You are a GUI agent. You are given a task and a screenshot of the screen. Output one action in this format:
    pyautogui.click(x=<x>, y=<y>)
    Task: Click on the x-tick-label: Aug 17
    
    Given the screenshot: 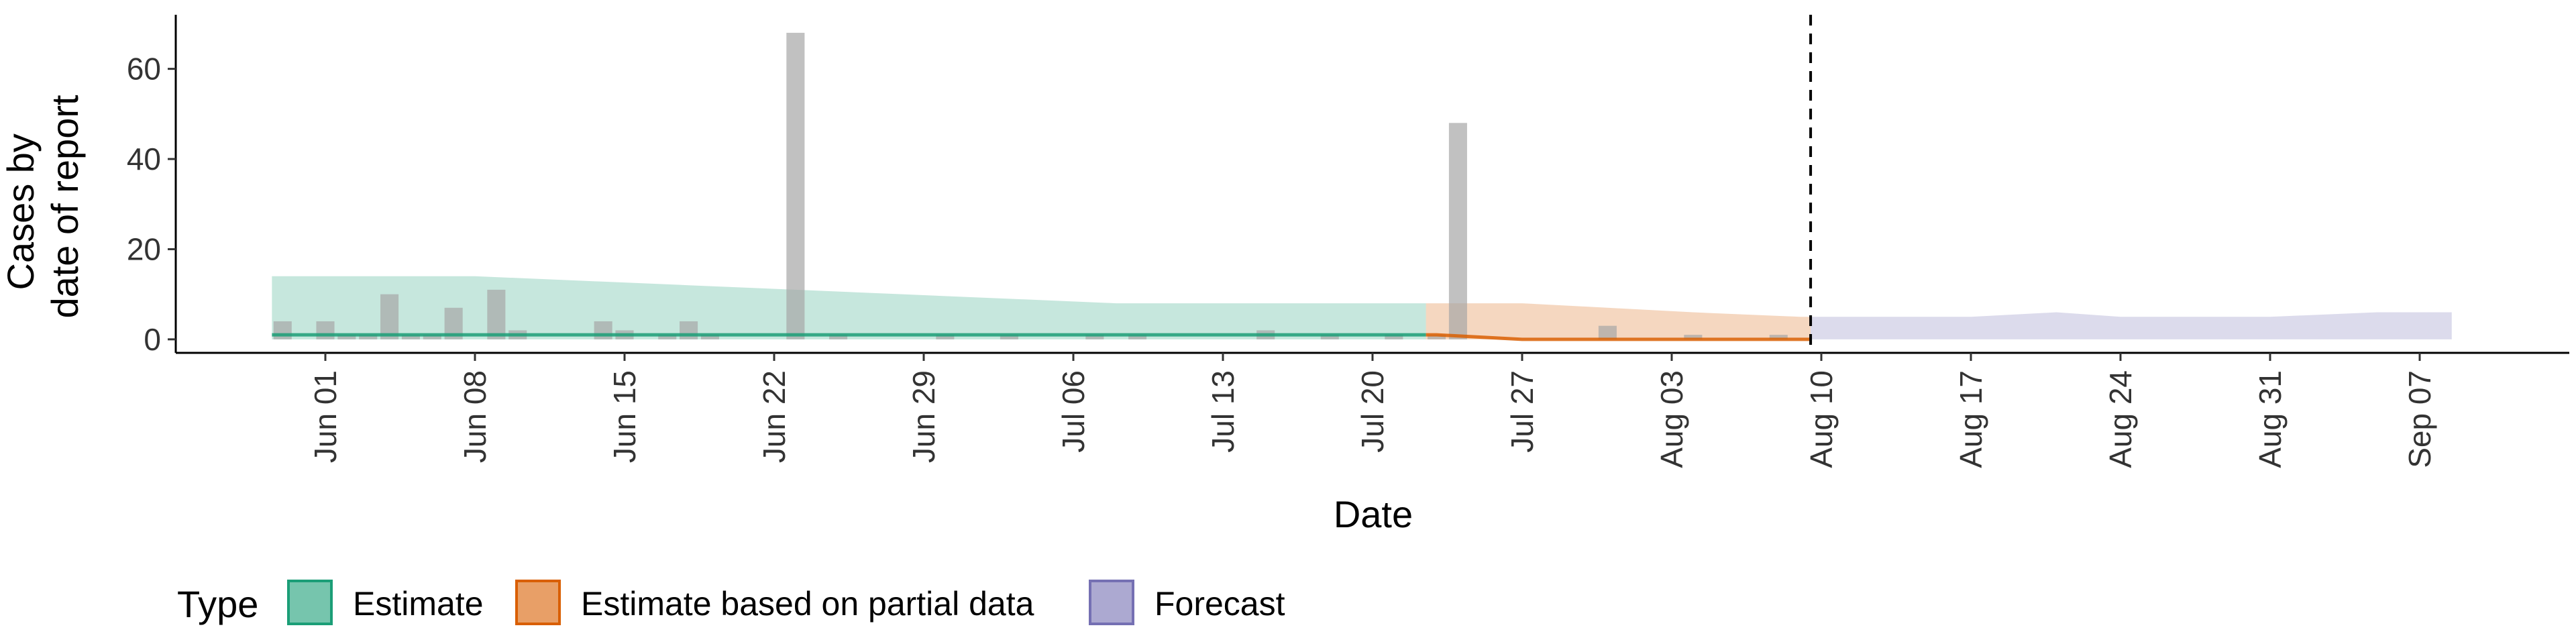 What is the action you would take?
    pyautogui.click(x=1970, y=419)
    